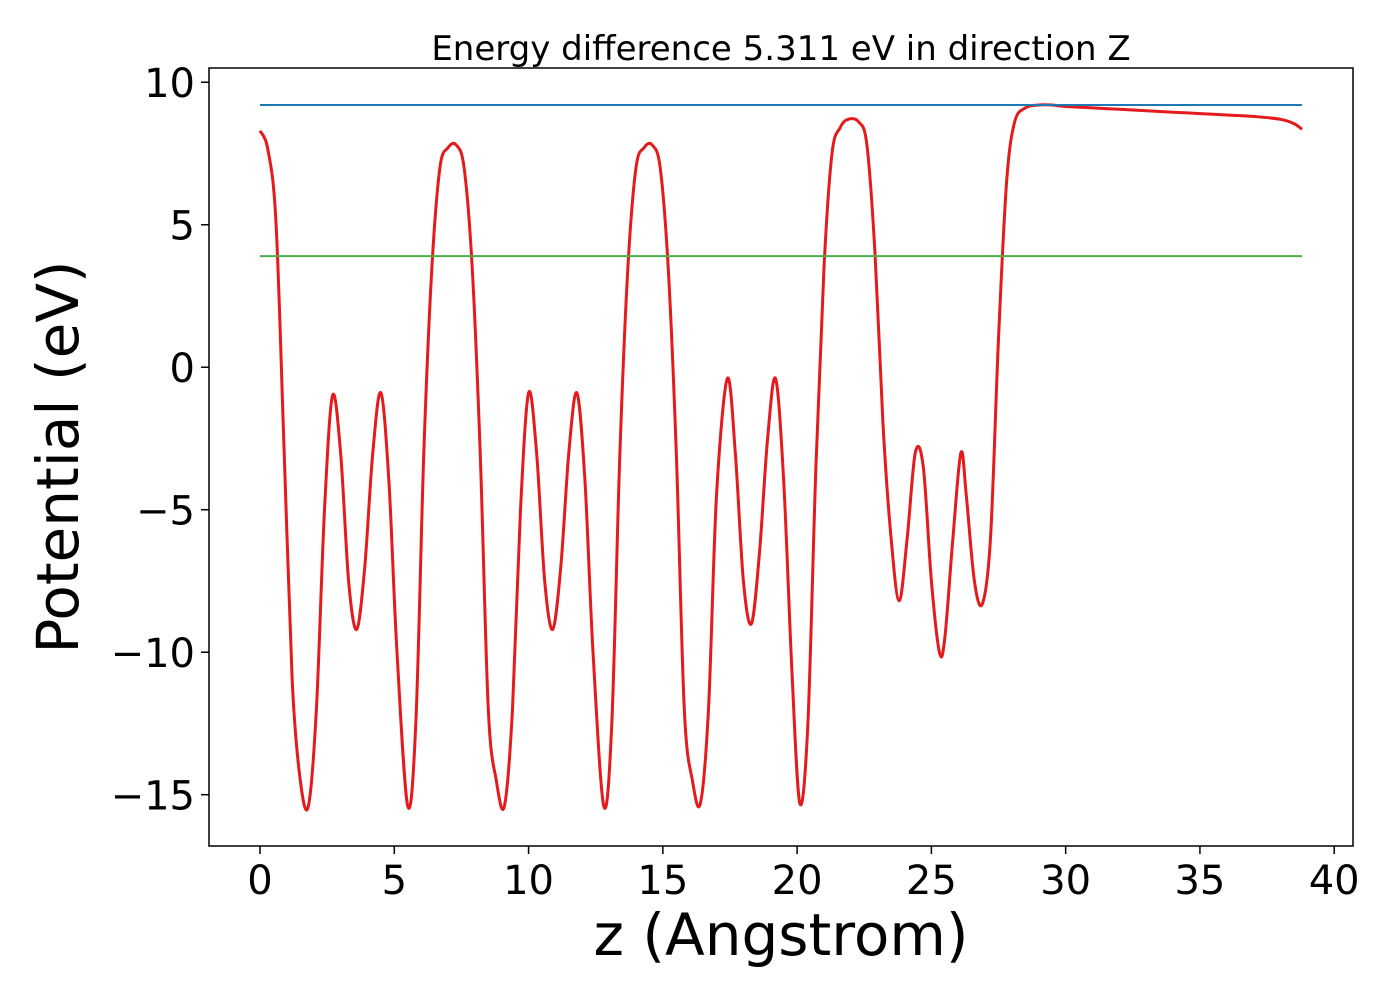 This screenshot has height=1000, width=1400. What do you see at coordinates (931, 881) in the screenshot?
I see `x-tick-label: 25` at bounding box center [931, 881].